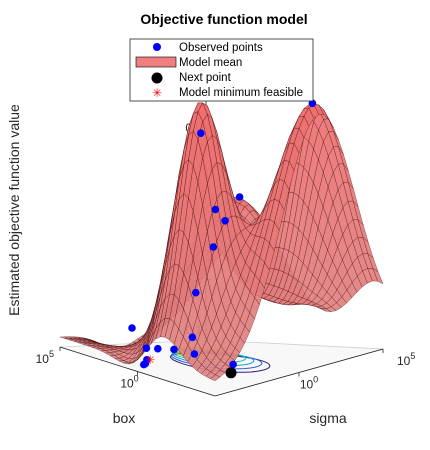 This screenshot has width=430, height=450. I want to click on z-axis-label: Estimated objective function value, so click(14, 210).